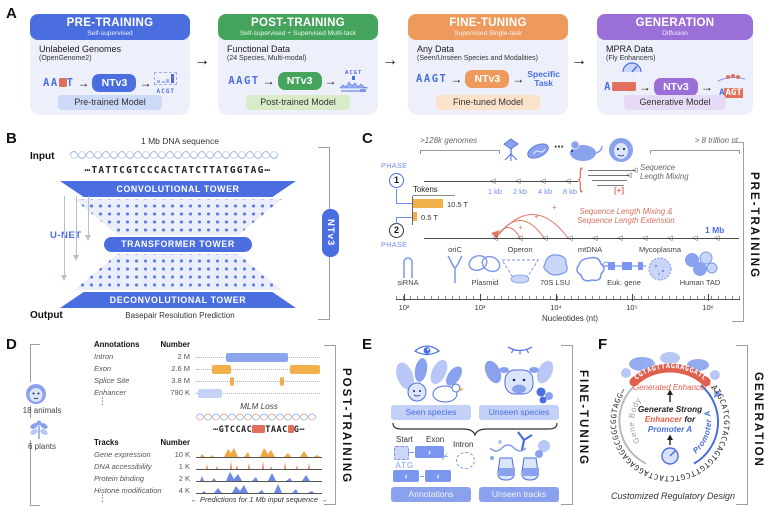 Image resolution: width=768 pixels, height=511 pixels. What do you see at coordinates (519, 494) in the screenshot?
I see `unseen-tracks-pill: Unseen tracks` at bounding box center [519, 494].